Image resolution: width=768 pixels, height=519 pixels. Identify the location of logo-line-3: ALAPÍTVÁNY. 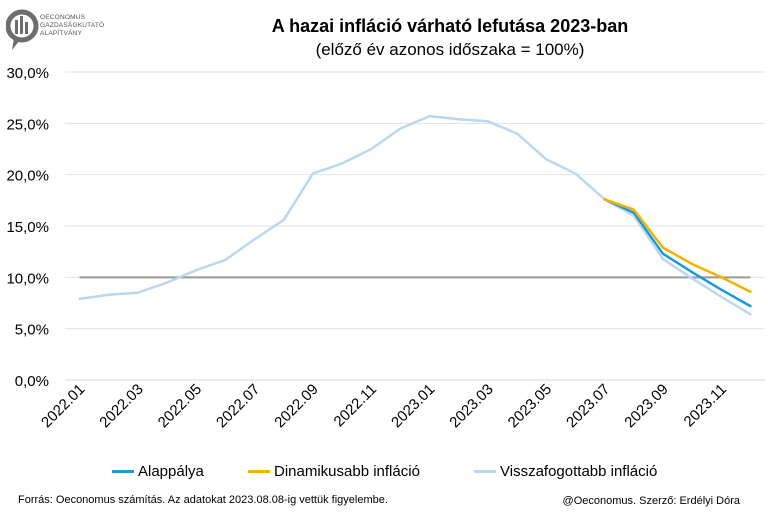
(61, 33).